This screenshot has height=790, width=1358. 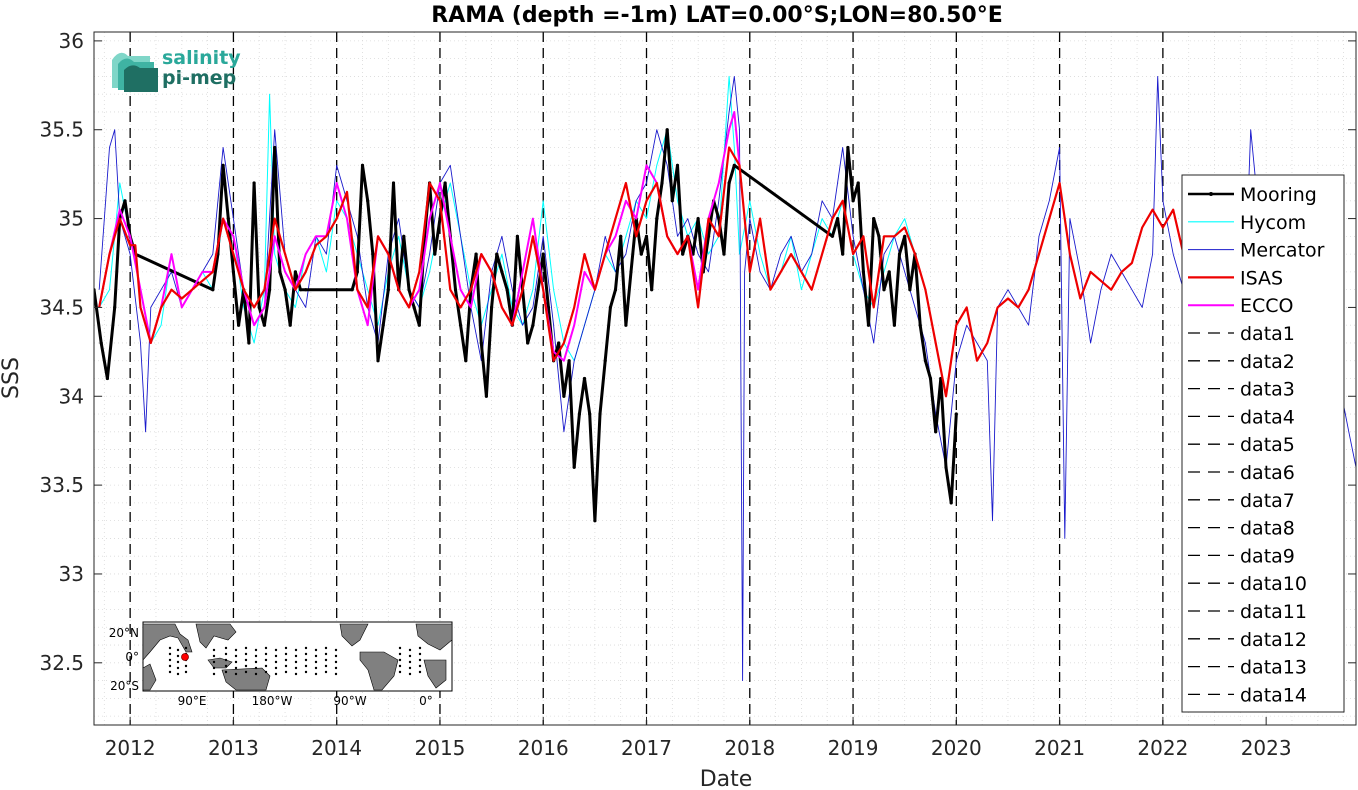 What do you see at coordinates (1267, 445) in the screenshot?
I see `legend-label: data5` at bounding box center [1267, 445].